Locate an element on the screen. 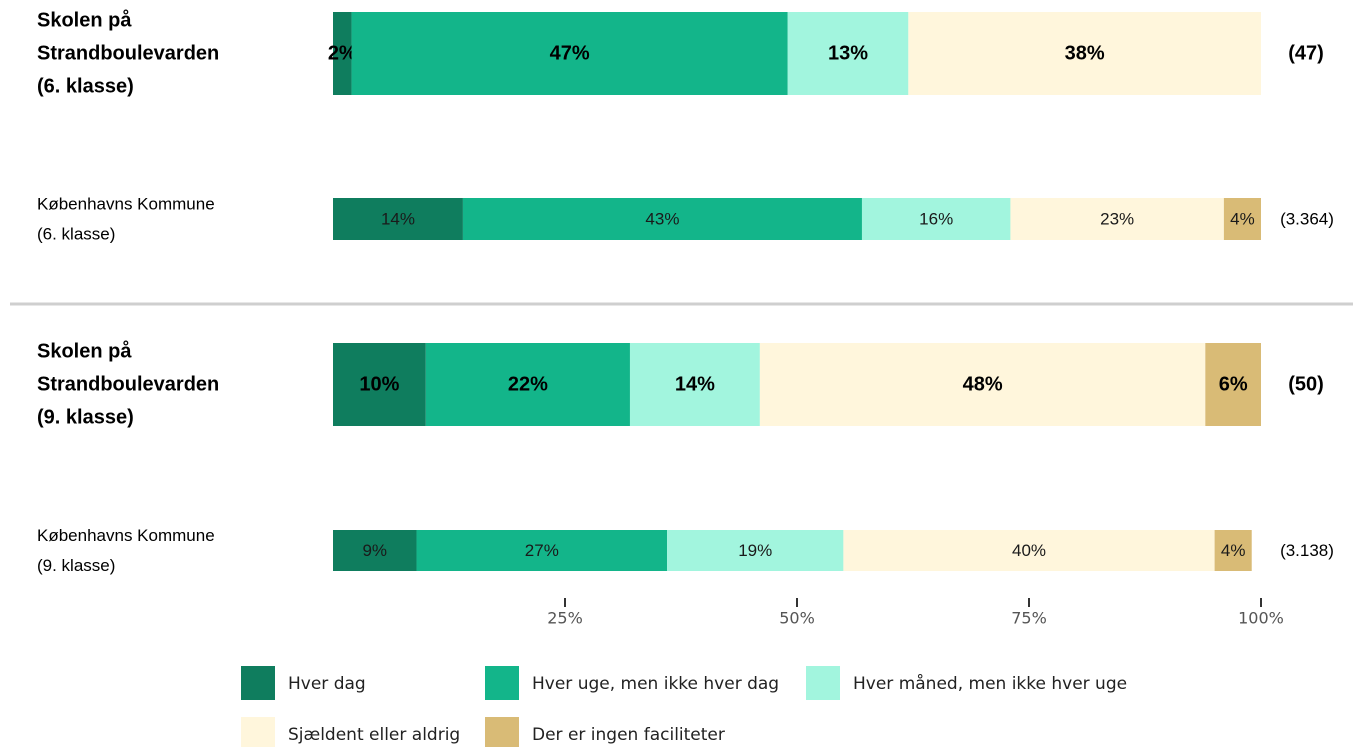 Image resolution: width=1353 pixels, height=747 pixels. data-label: 16% is located at coordinates (936, 219).